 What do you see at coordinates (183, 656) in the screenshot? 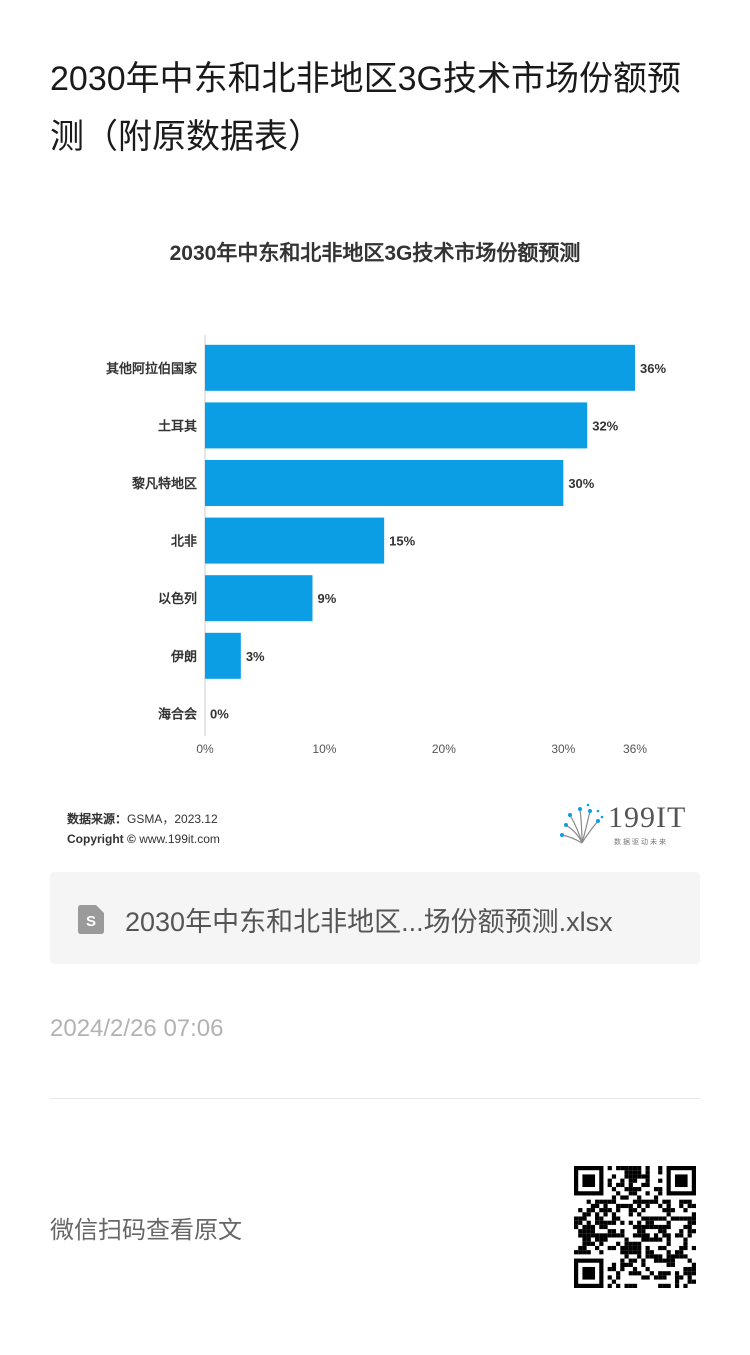
I see `category-label: 伊朗` at bounding box center [183, 656].